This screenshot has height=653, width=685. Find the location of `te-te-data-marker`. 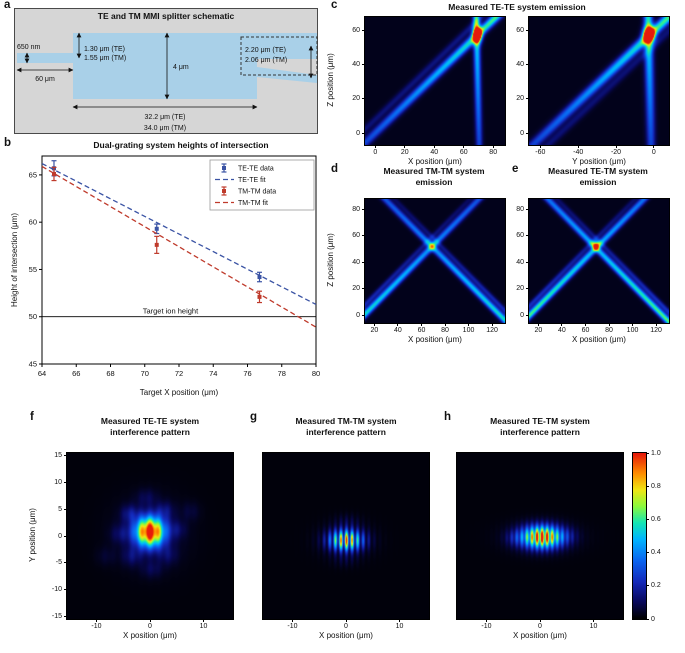

te-te-data-marker is located at coordinates (259, 277).